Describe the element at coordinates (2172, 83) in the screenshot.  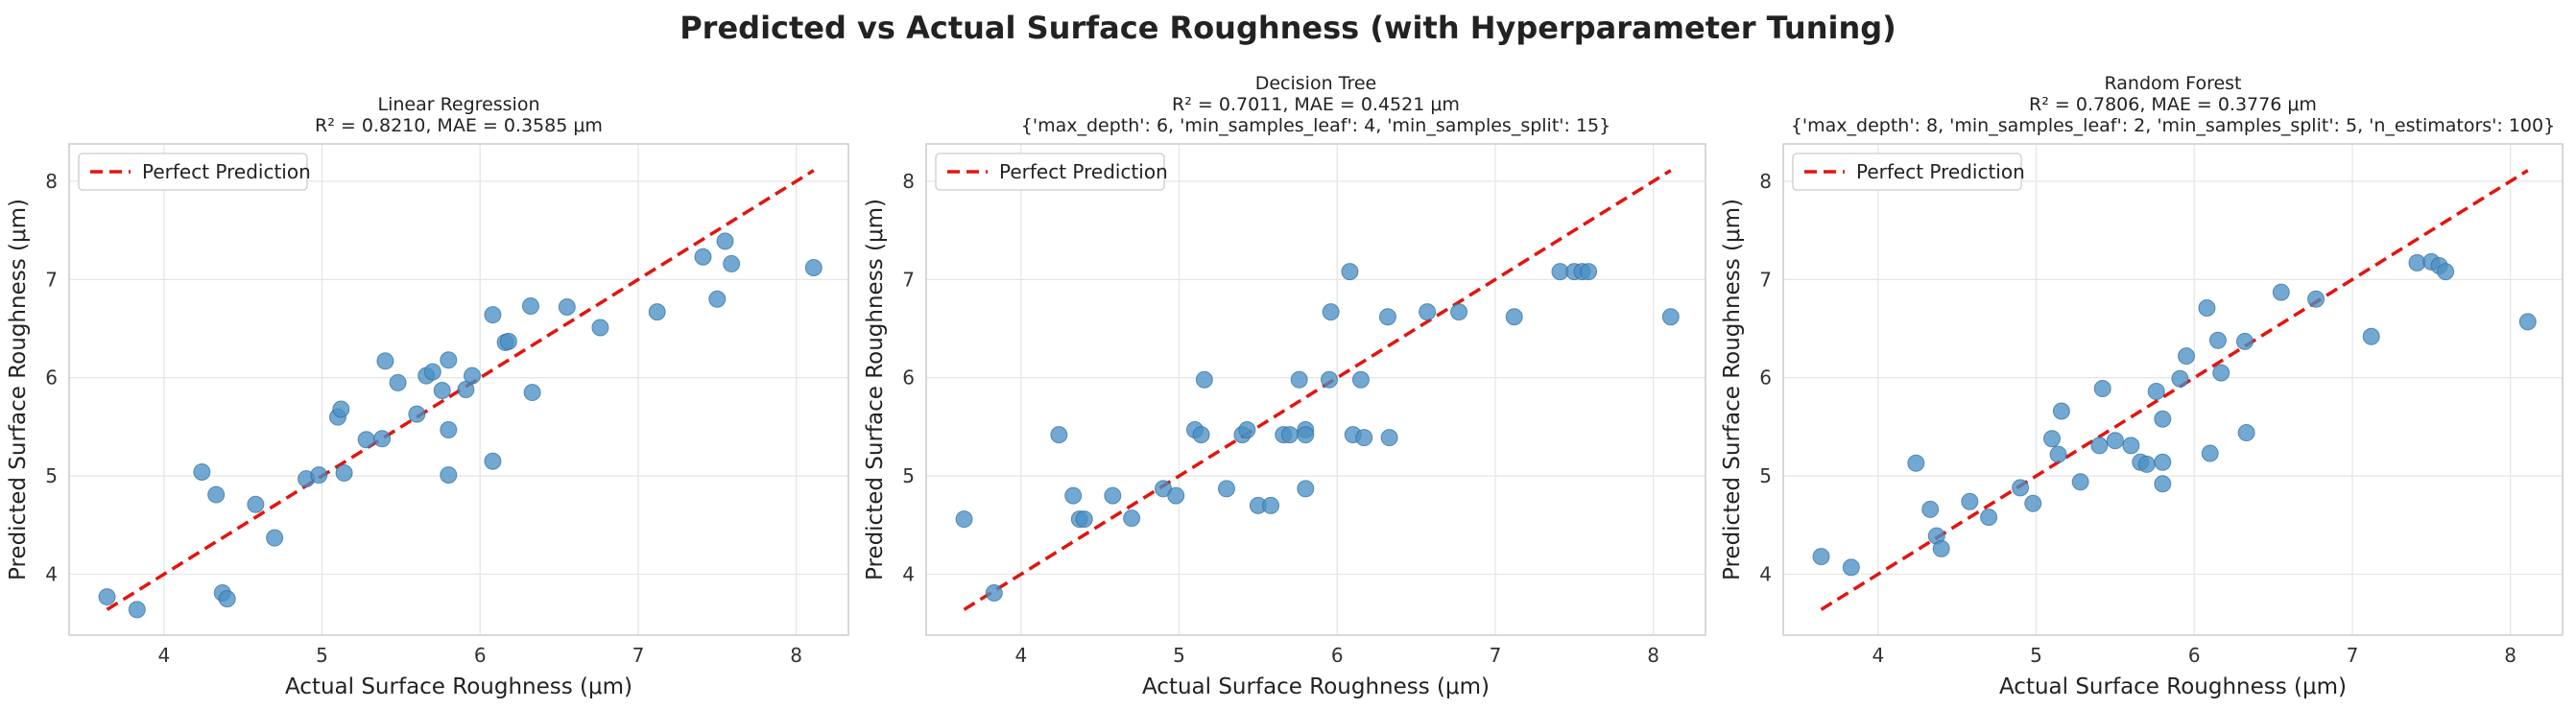
I see `panel-title-line: Random Forest` at that location.